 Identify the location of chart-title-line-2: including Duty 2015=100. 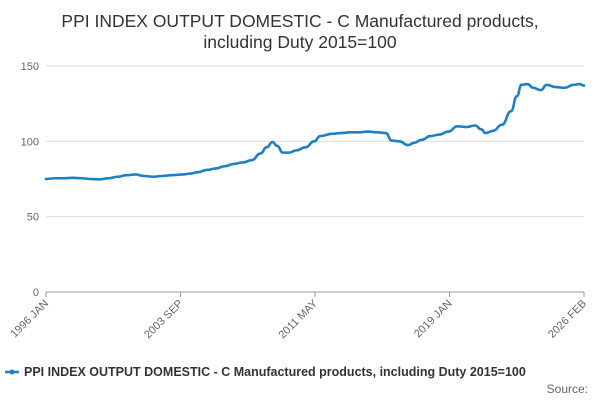
(299, 42).